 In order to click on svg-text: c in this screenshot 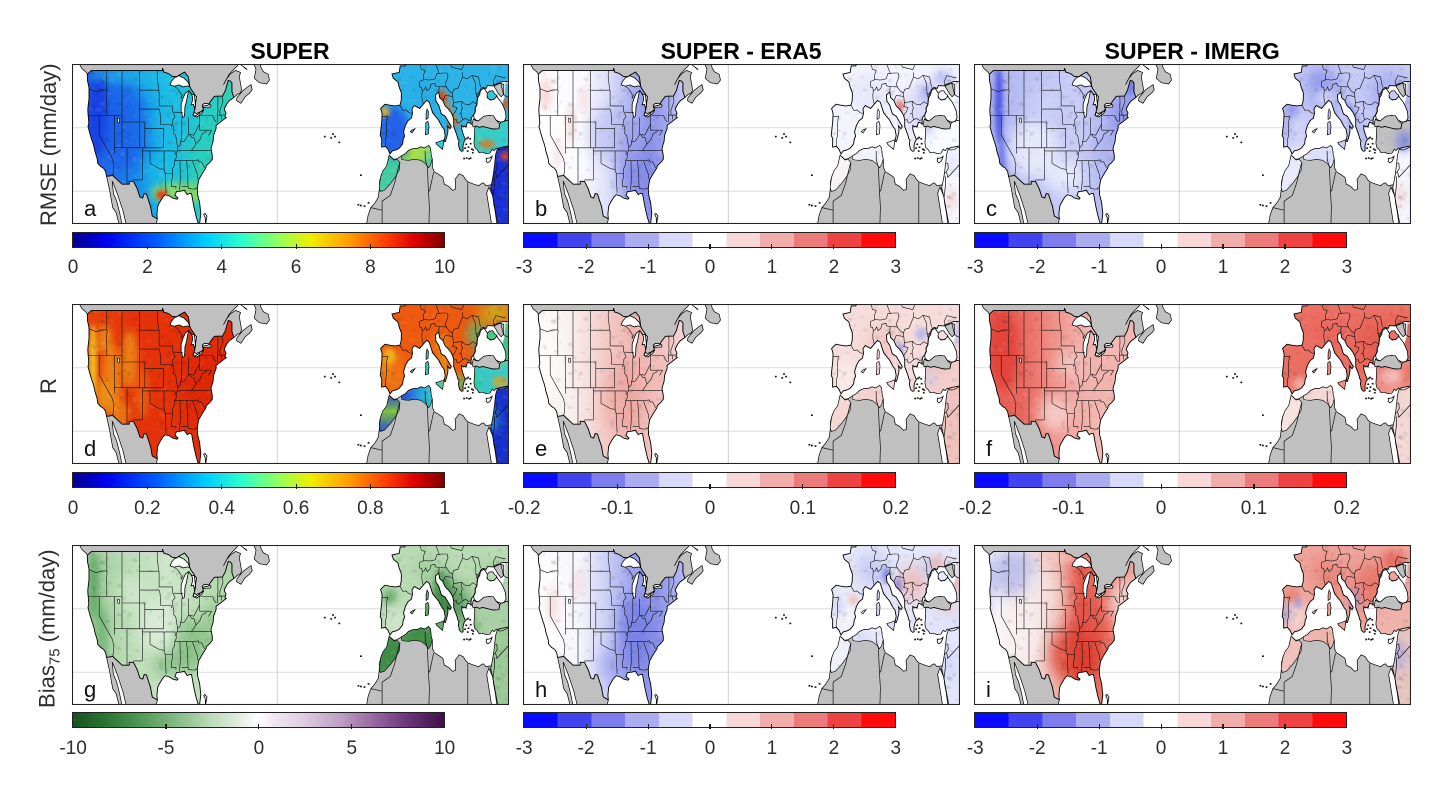, I will do `click(991, 208)`.